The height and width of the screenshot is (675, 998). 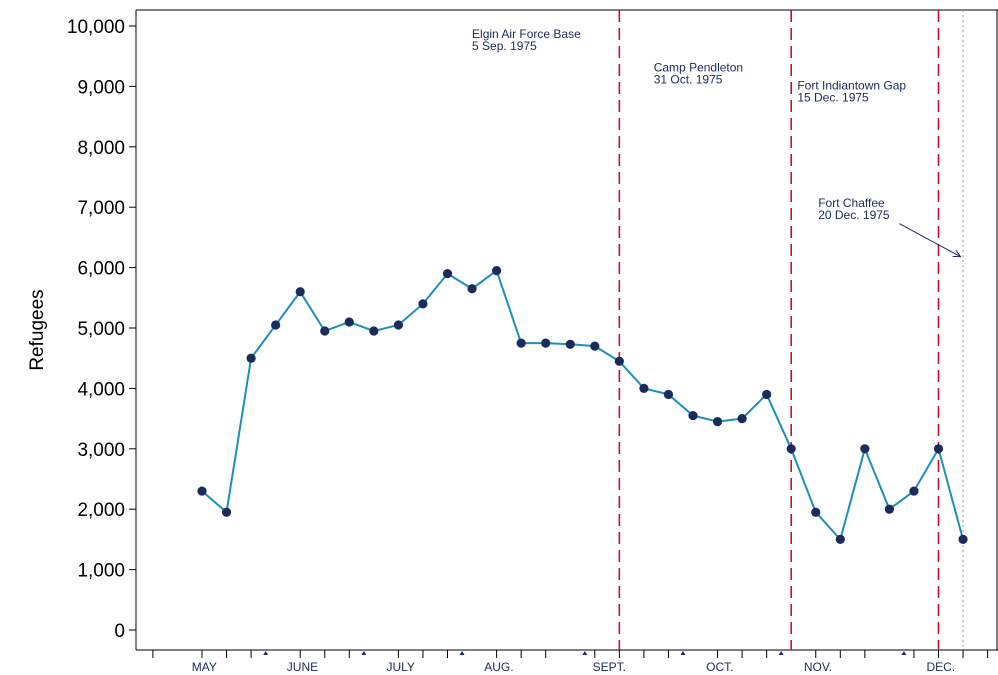 What do you see at coordinates (929, 240) in the screenshot?
I see `annotation-arrow` at bounding box center [929, 240].